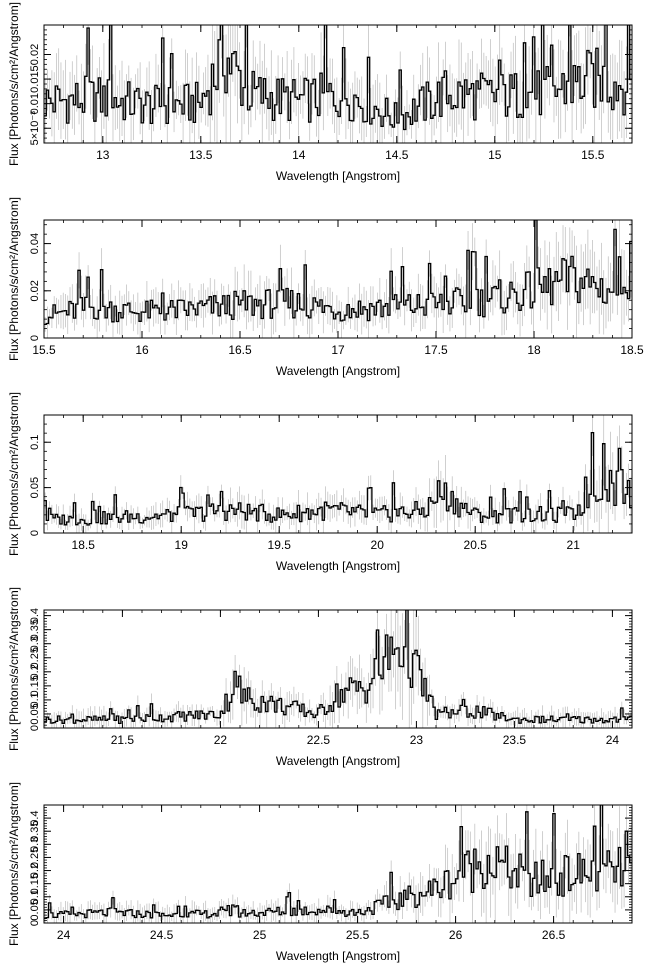 This screenshot has width=653, height=977. Describe the element at coordinates (378, 545) in the screenshot. I see `x-tick-label: 20` at that location.